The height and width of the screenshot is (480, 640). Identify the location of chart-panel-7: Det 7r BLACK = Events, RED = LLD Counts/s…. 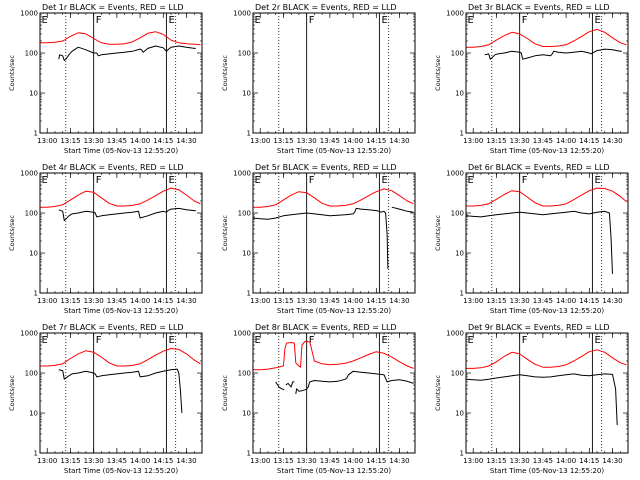
(105, 399).